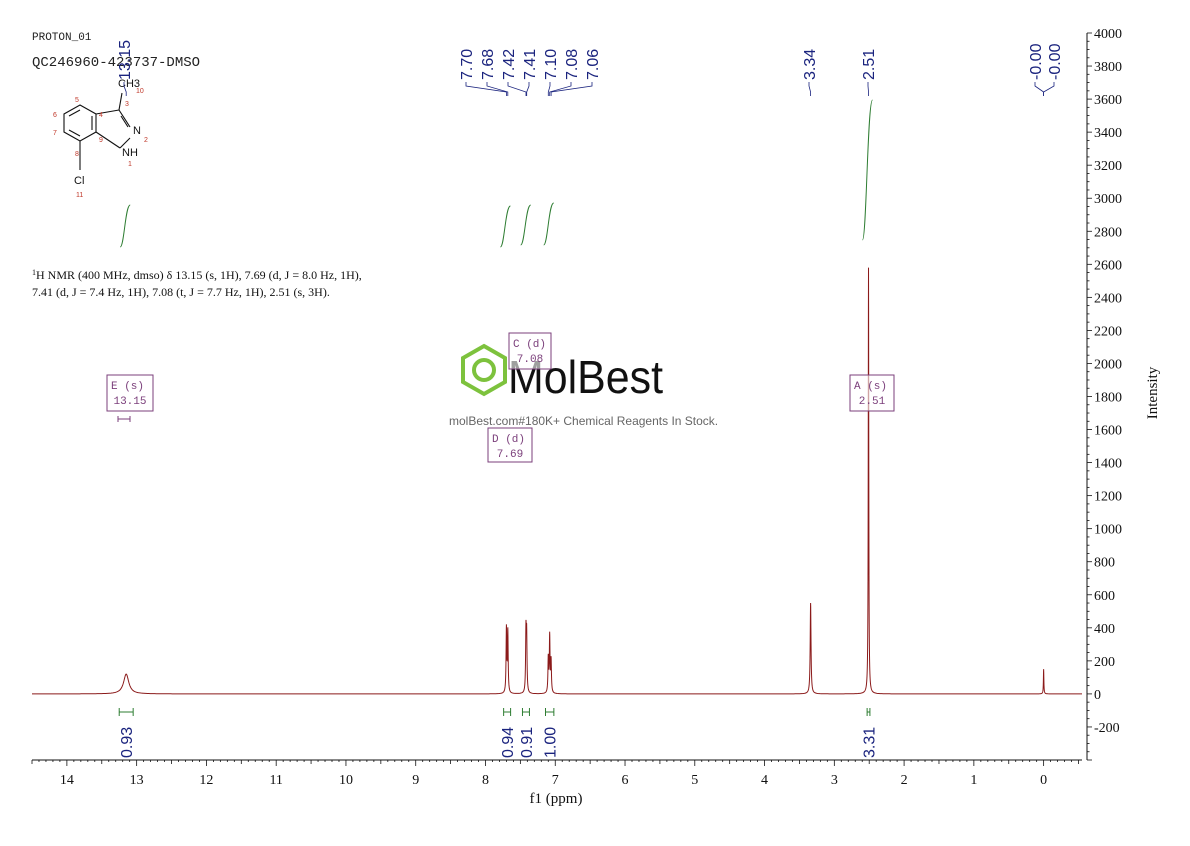 The height and width of the screenshot is (846, 1190). Describe the element at coordinates (79, 195) in the screenshot. I see `atom-number: 11` at that location.